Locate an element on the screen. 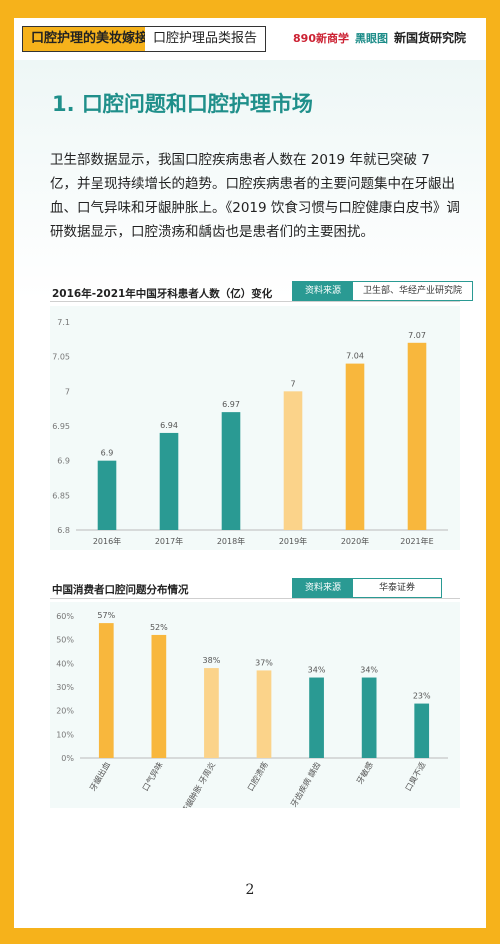  x-tick-label: 牙龈肿胀 牙周炎 is located at coordinates (198, 784).